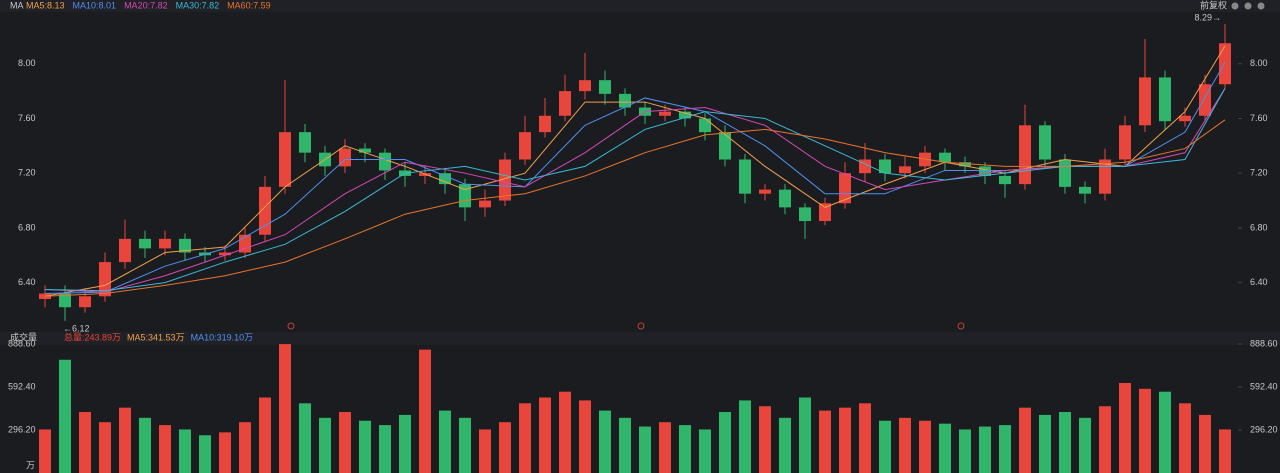 This screenshot has height=473, width=1280. I want to click on legend-entry: MA10:319.10万, so click(222, 337).